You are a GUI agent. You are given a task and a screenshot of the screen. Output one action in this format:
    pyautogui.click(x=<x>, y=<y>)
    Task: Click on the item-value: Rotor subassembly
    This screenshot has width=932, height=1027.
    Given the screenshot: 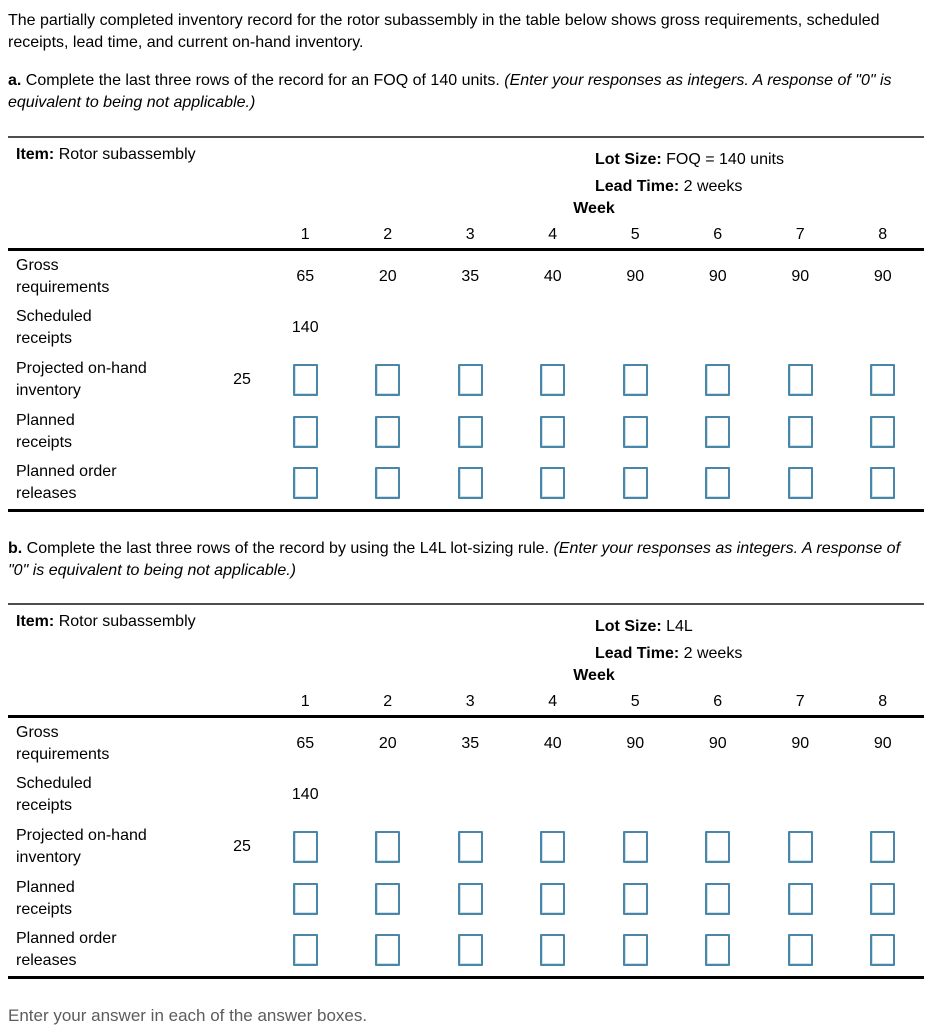 What is the action you would take?
    pyautogui.click(x=127, y=621)
    